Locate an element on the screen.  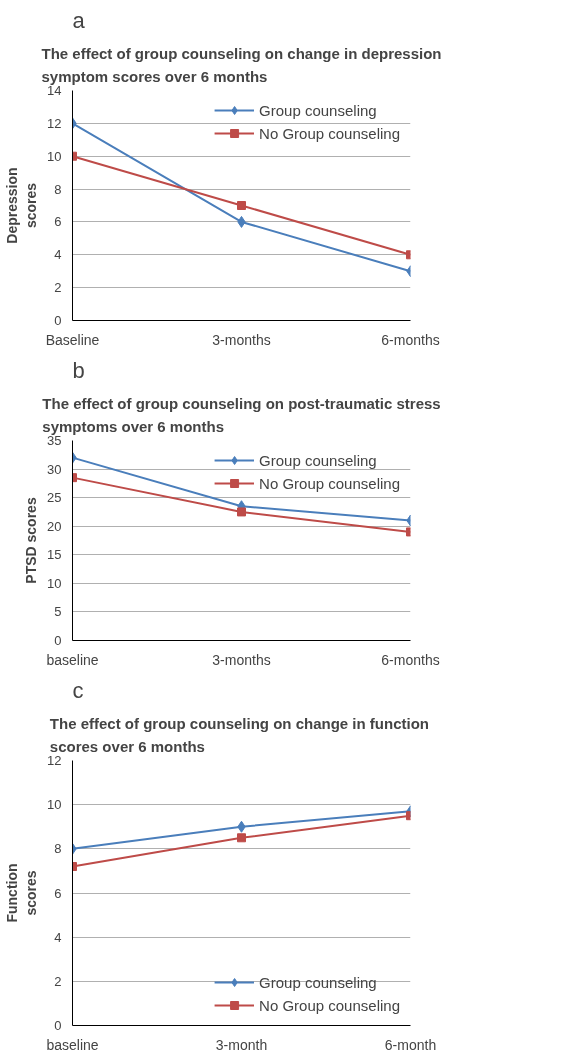
chart-title: The effect of group counseling on change in depression symptom scores over 6 months is located at coordinates (241, 65).